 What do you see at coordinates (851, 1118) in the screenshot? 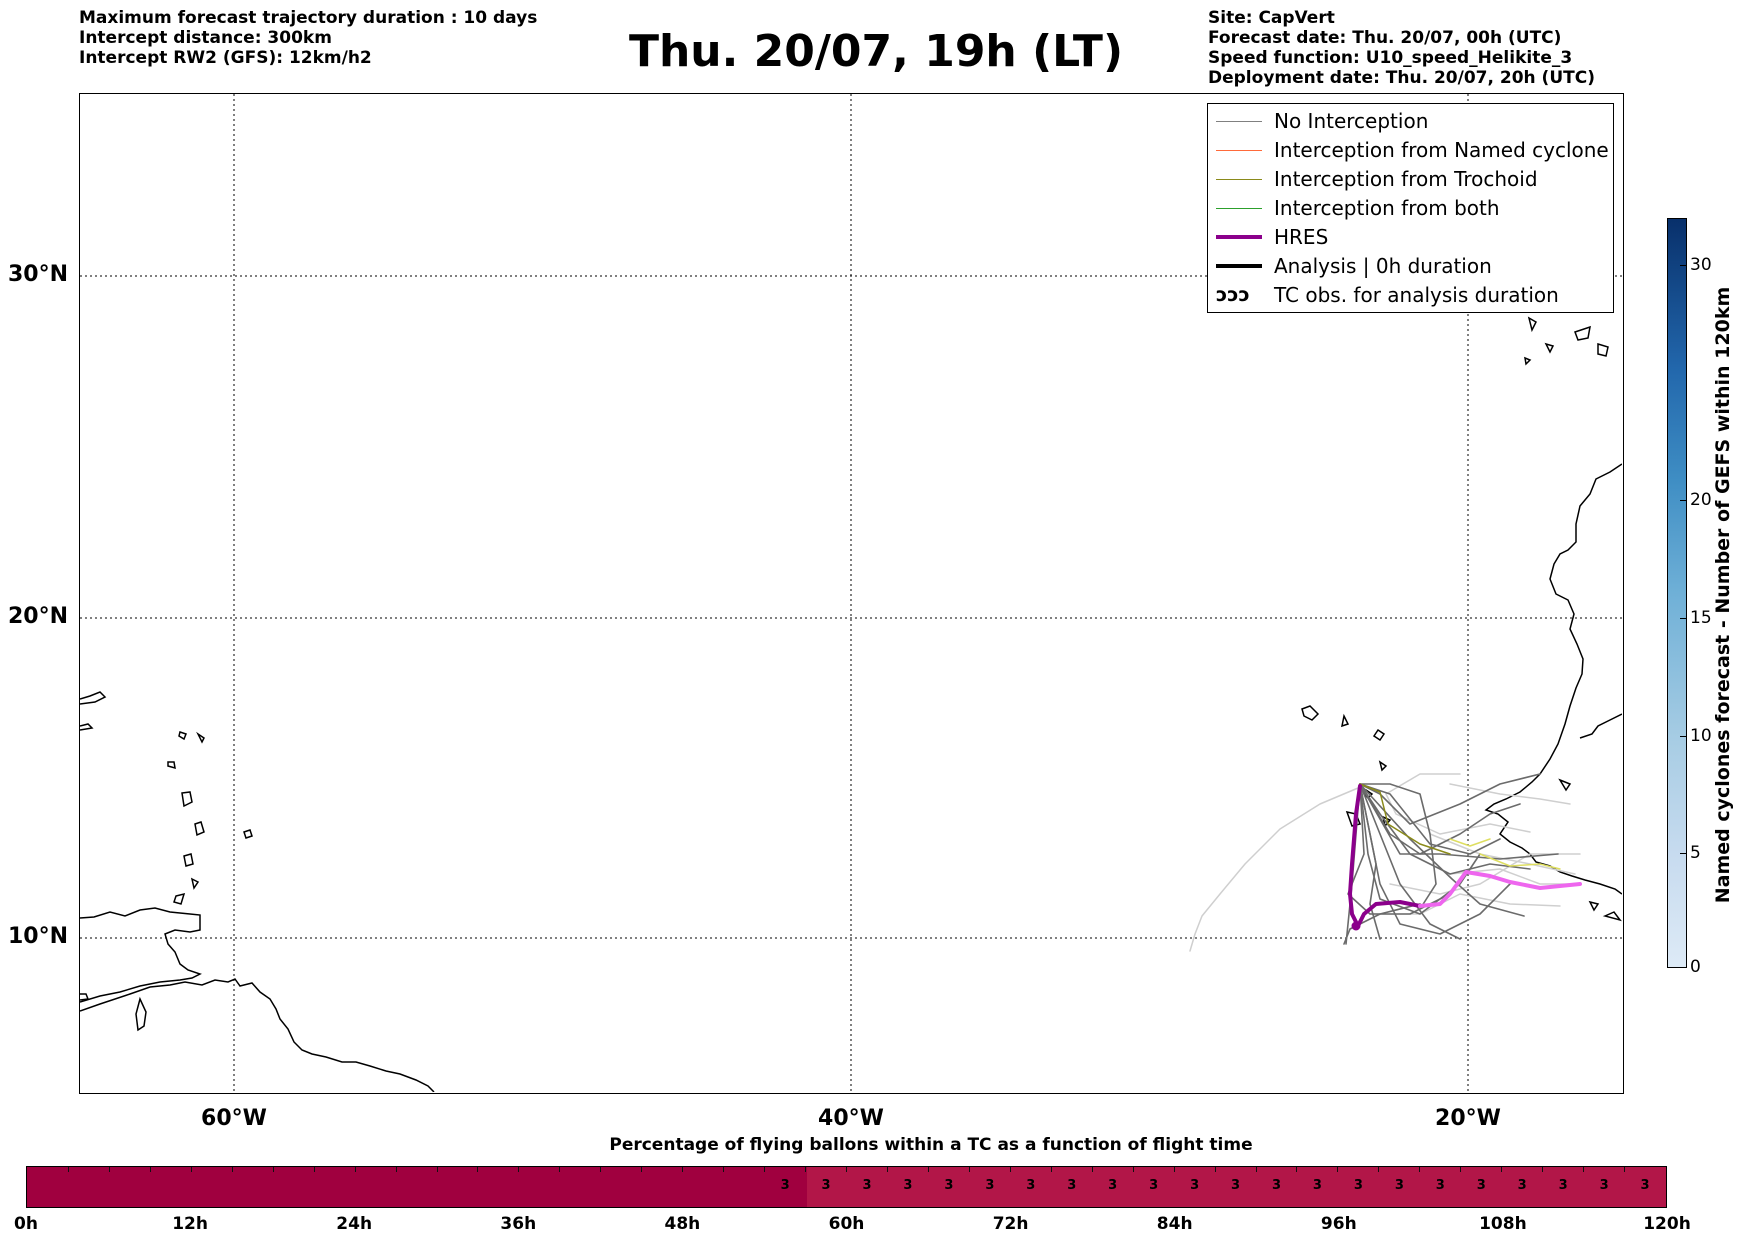
I see `lon-label-40w: 40°W` at bounding box center [851, 1118].